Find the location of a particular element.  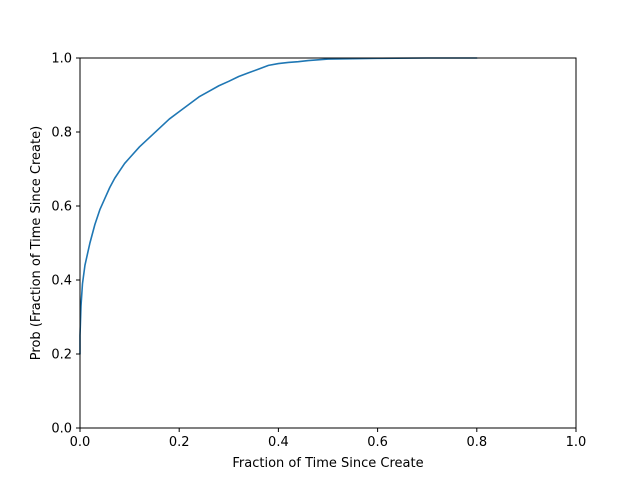

x-tick-label: 0.4 is located at coordinates (278, 442).